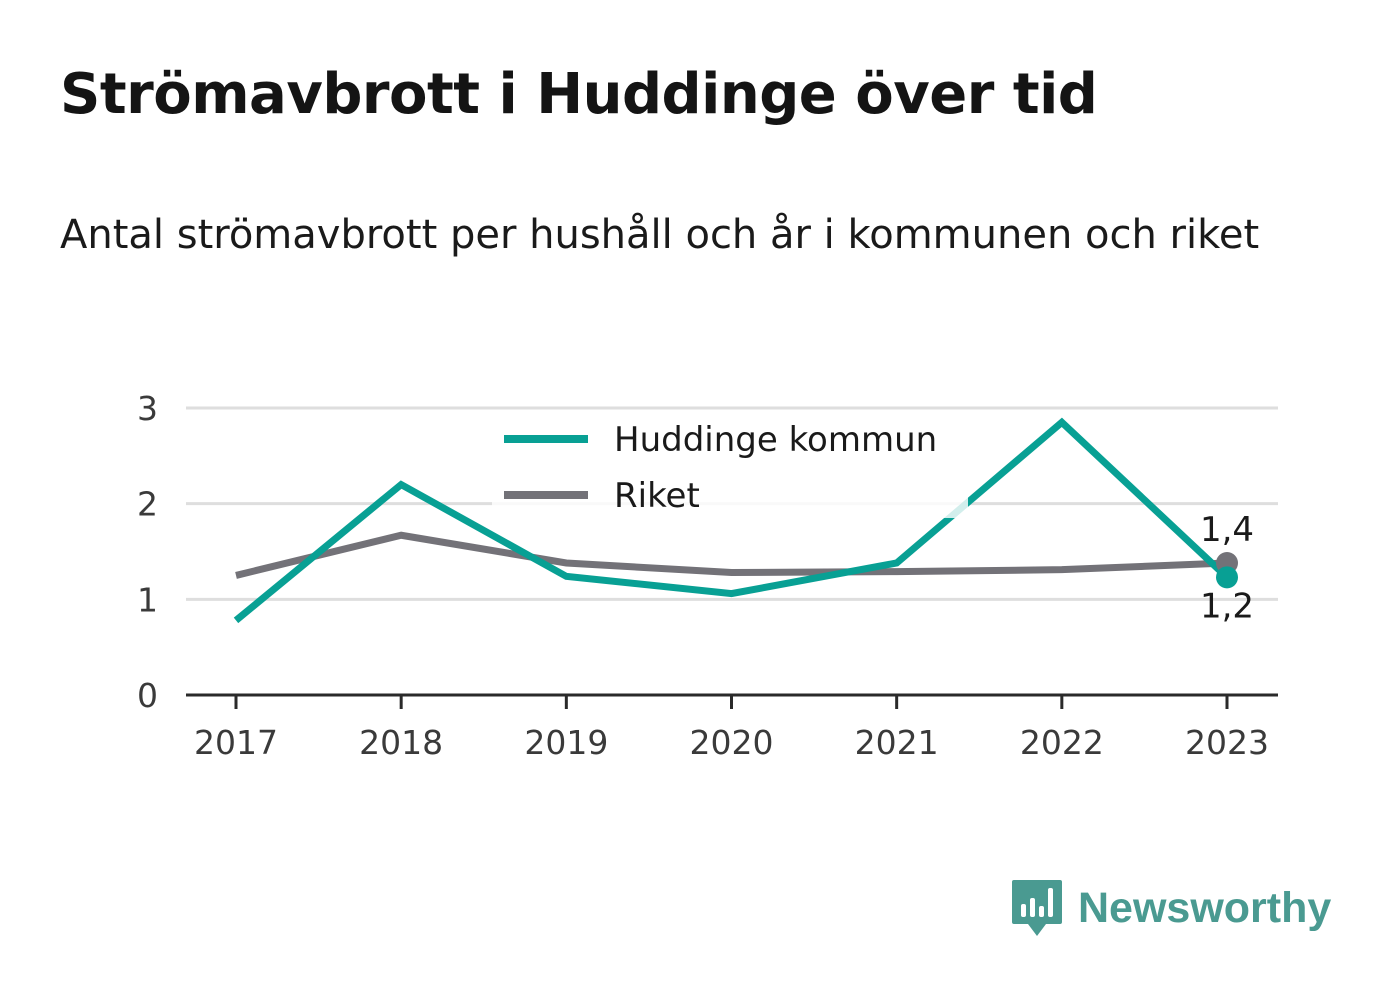  What do you see at coordinates (147, 599) in the screenshot?
I see `y-tick-label: 1` at bounding box center [147, 599].